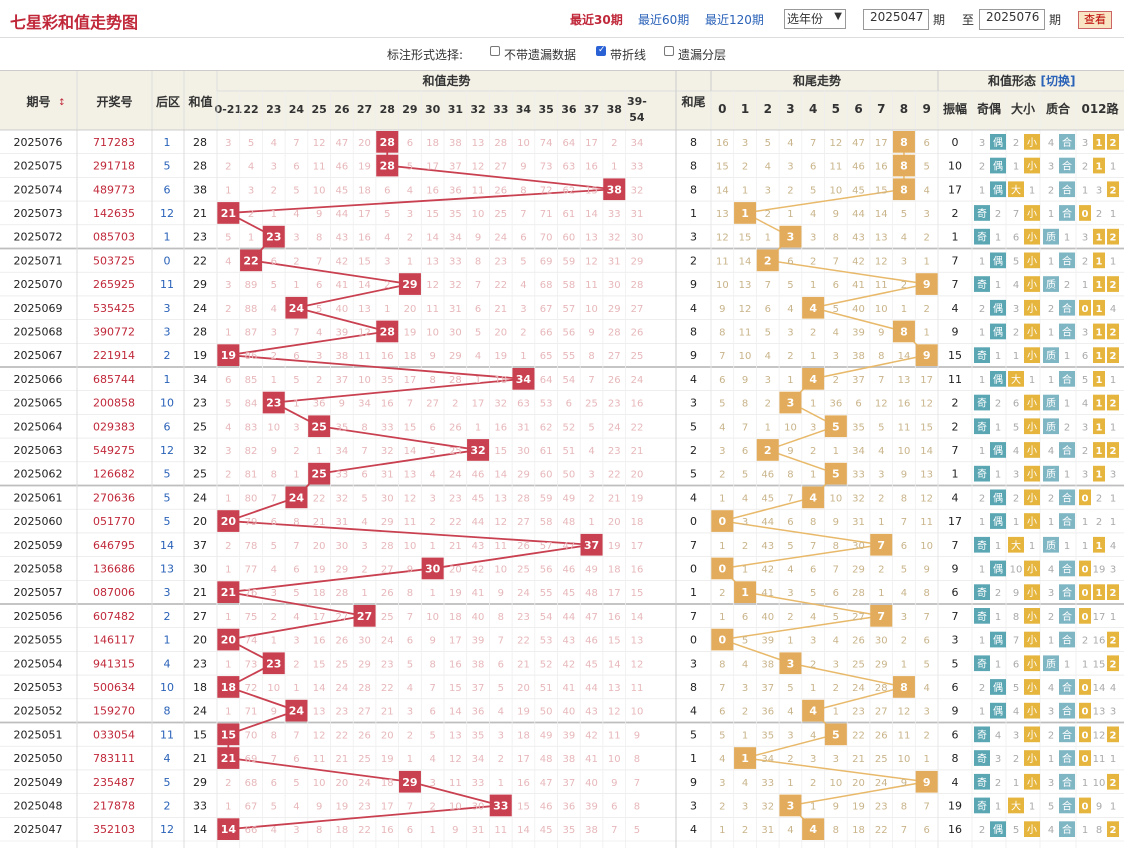  Describe the element at coordinates (114, 474) in the screenshot. I see `numbers-cell: 126682` at that location.